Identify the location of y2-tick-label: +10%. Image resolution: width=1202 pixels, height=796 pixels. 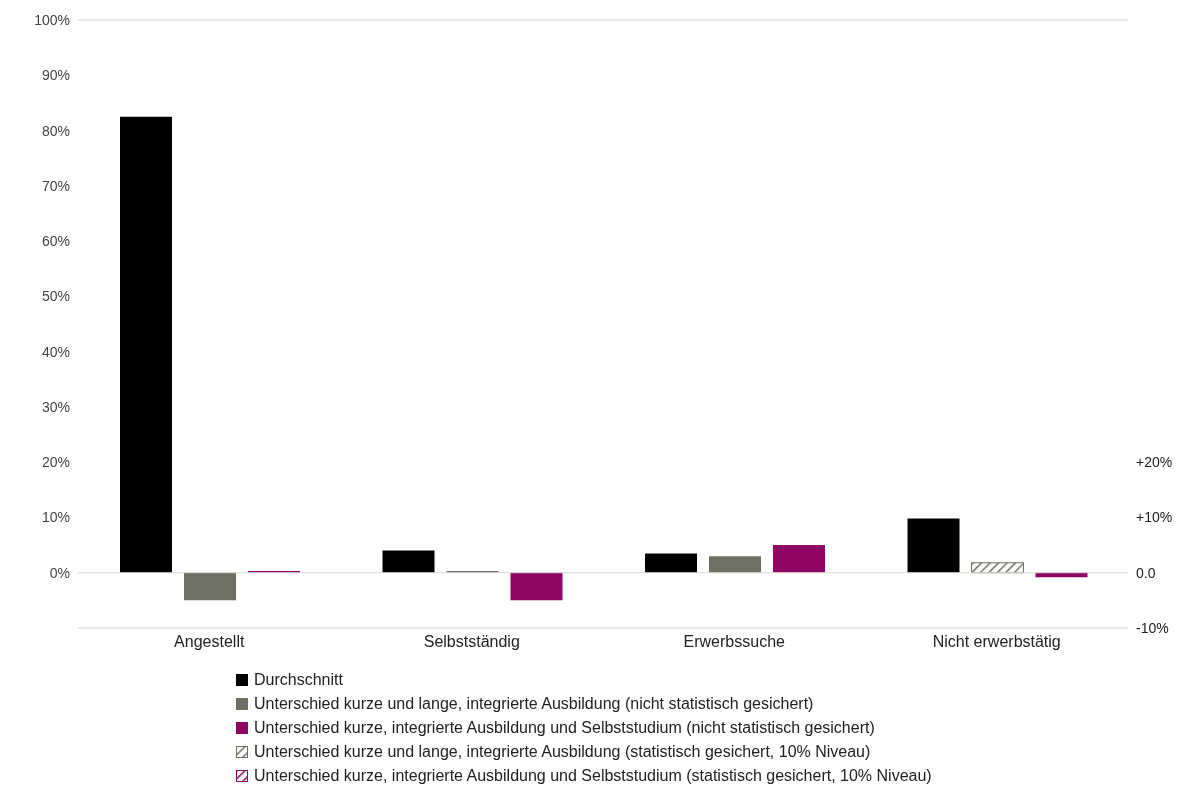
(1154, 517).